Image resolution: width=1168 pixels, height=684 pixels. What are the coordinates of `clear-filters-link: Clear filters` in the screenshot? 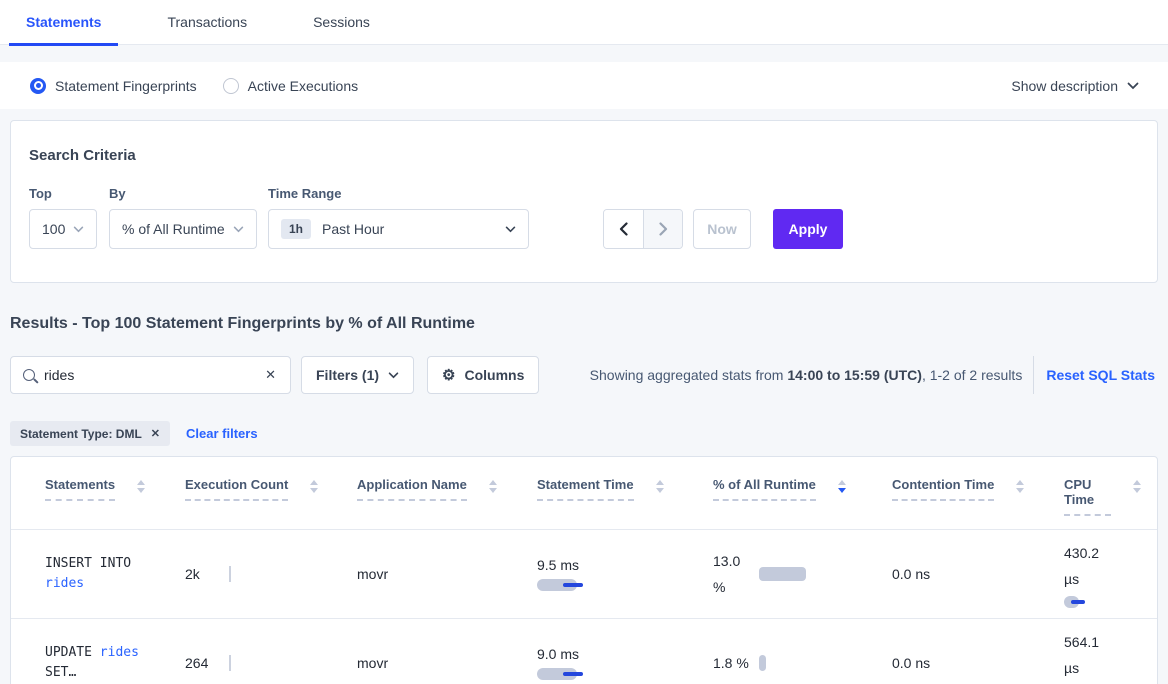 It's located at (222, 433).